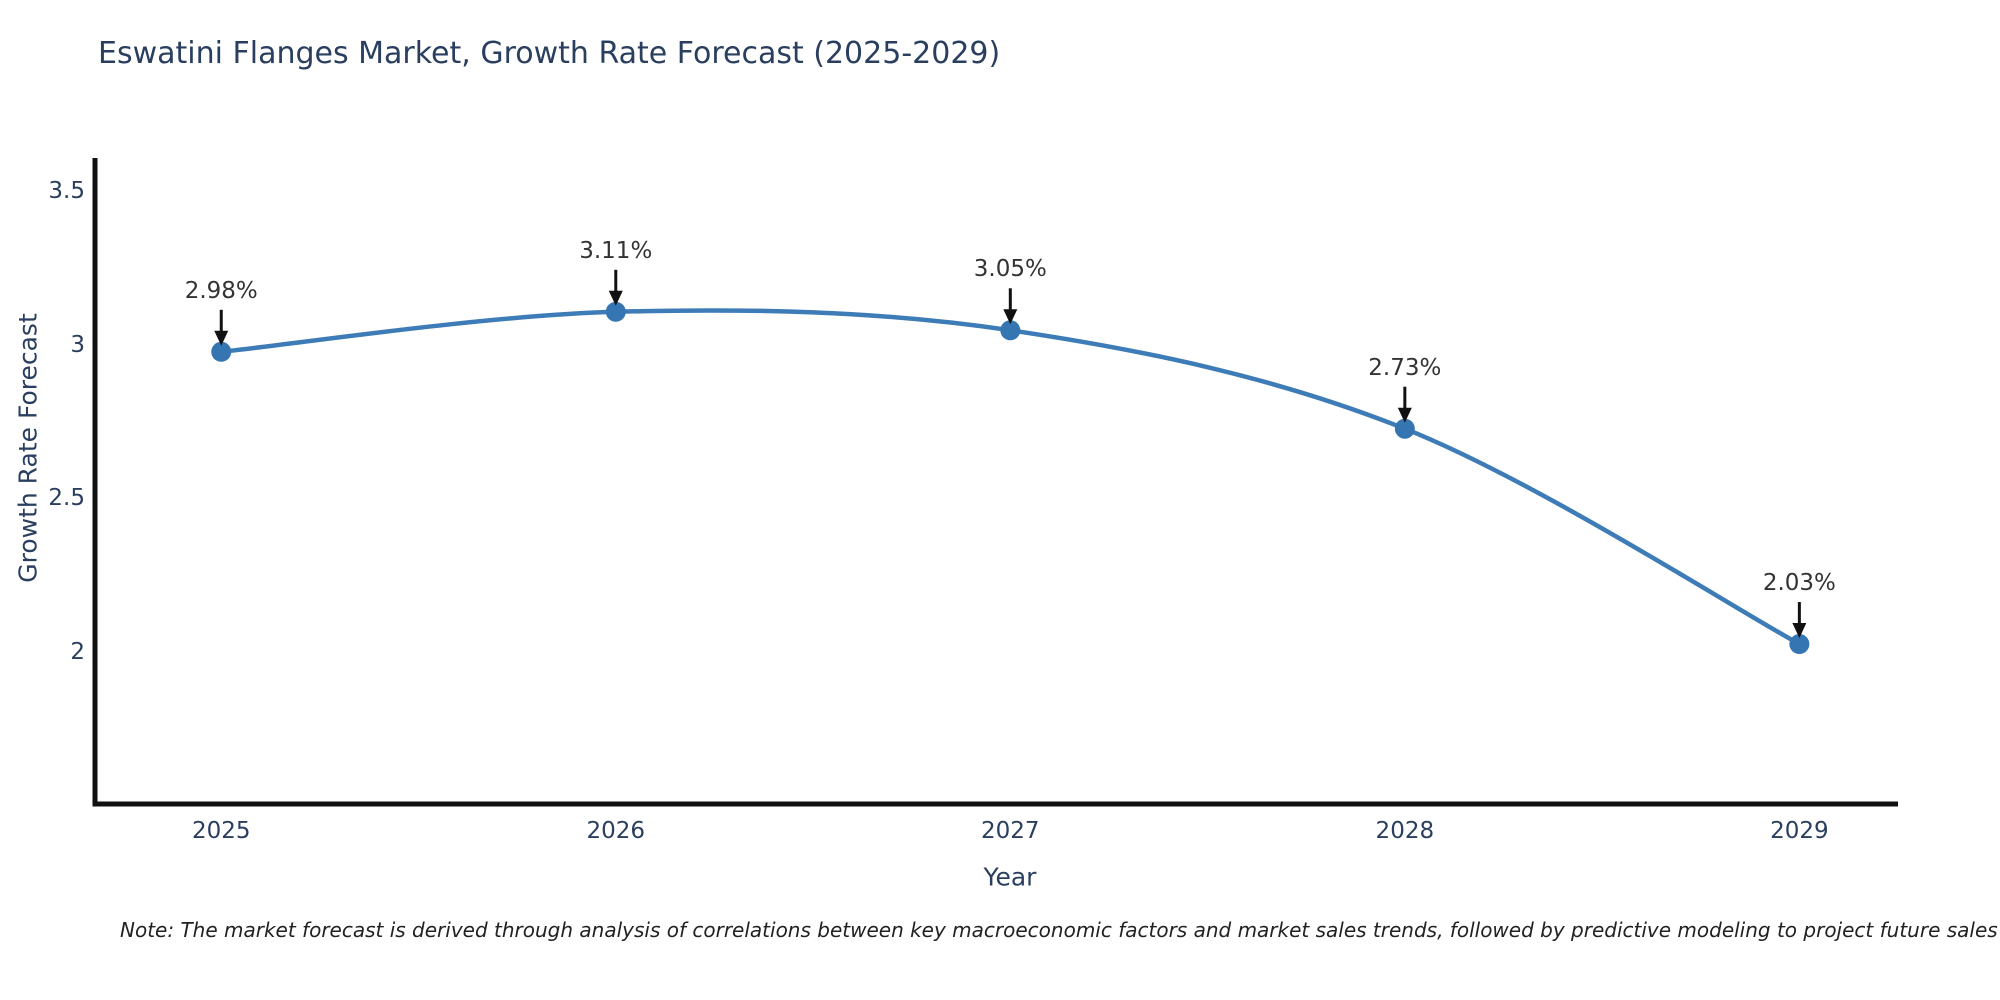 The width and height of the screenshot is (2000, 1000). What do you see at coordinates (1405, 831) in the screenshot?
I see `x-tick-label: 2028` at bounding box center [1405, 831].